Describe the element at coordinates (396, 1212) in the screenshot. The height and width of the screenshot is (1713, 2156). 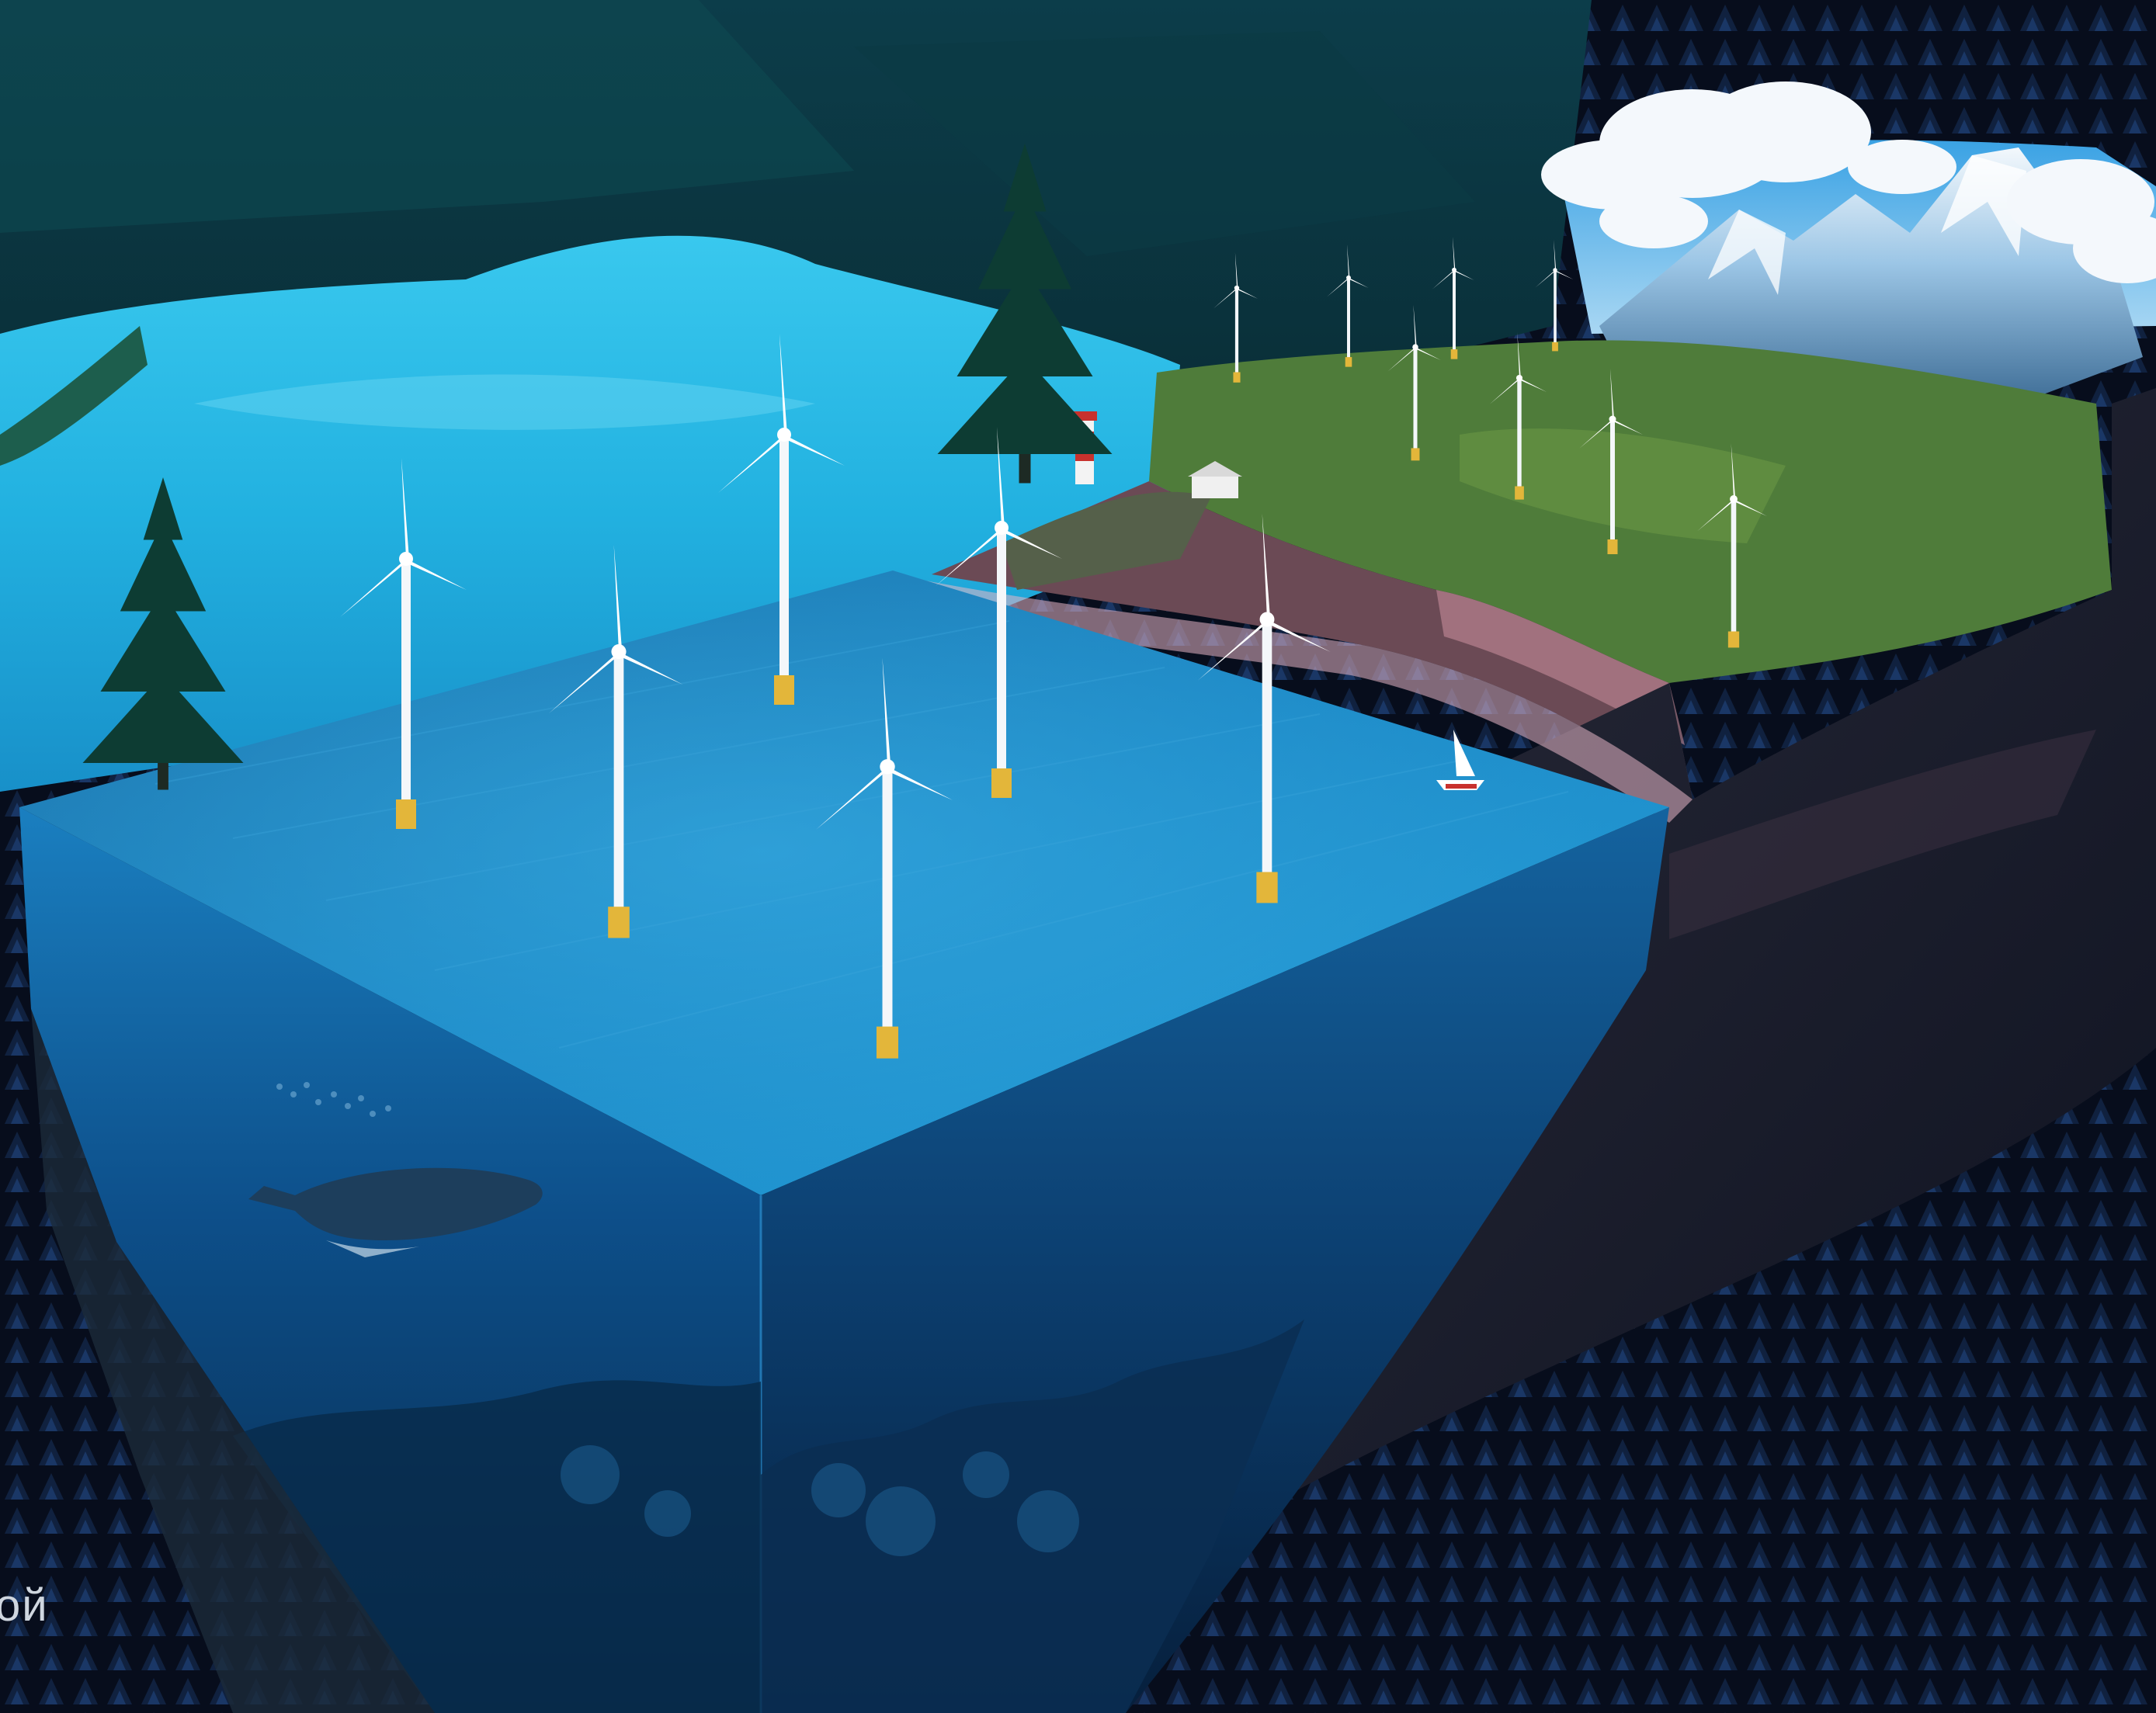
I see `whale` at that location.